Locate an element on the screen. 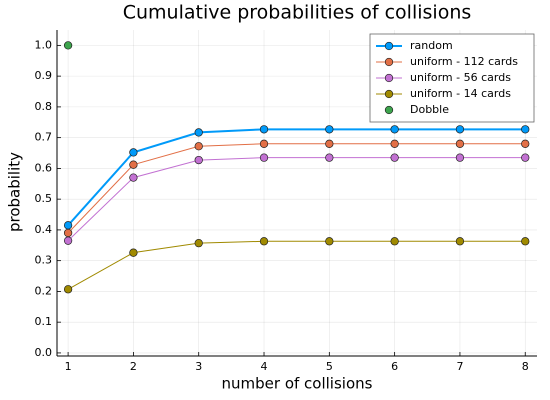 Image resolution: width=550 pixels, height=400 pixels. x-tick-label: 8 is located at coordinates (525, 366).